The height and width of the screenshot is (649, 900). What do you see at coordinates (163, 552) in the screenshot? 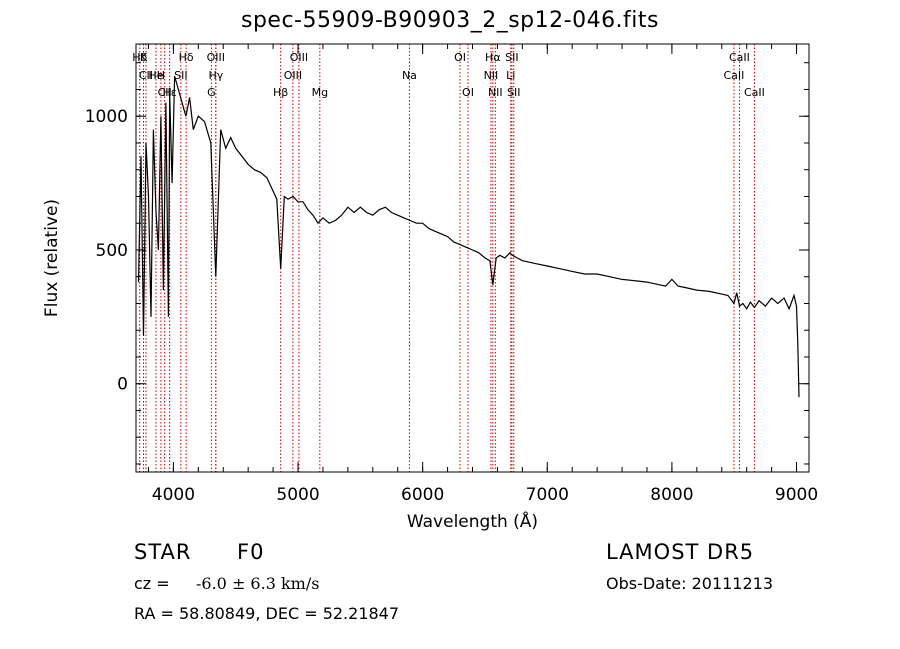
I see `object-class: STAR` at bounding box center [163, 552].